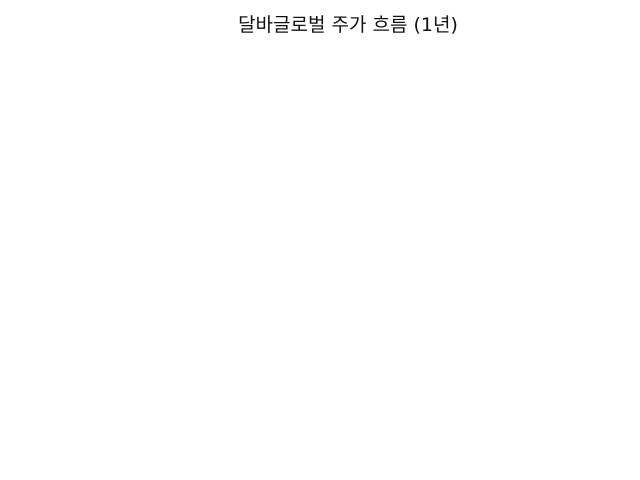  I want to click on chart-title: 달바글로벌 주가 흐름 (1년), so click(348, 25).